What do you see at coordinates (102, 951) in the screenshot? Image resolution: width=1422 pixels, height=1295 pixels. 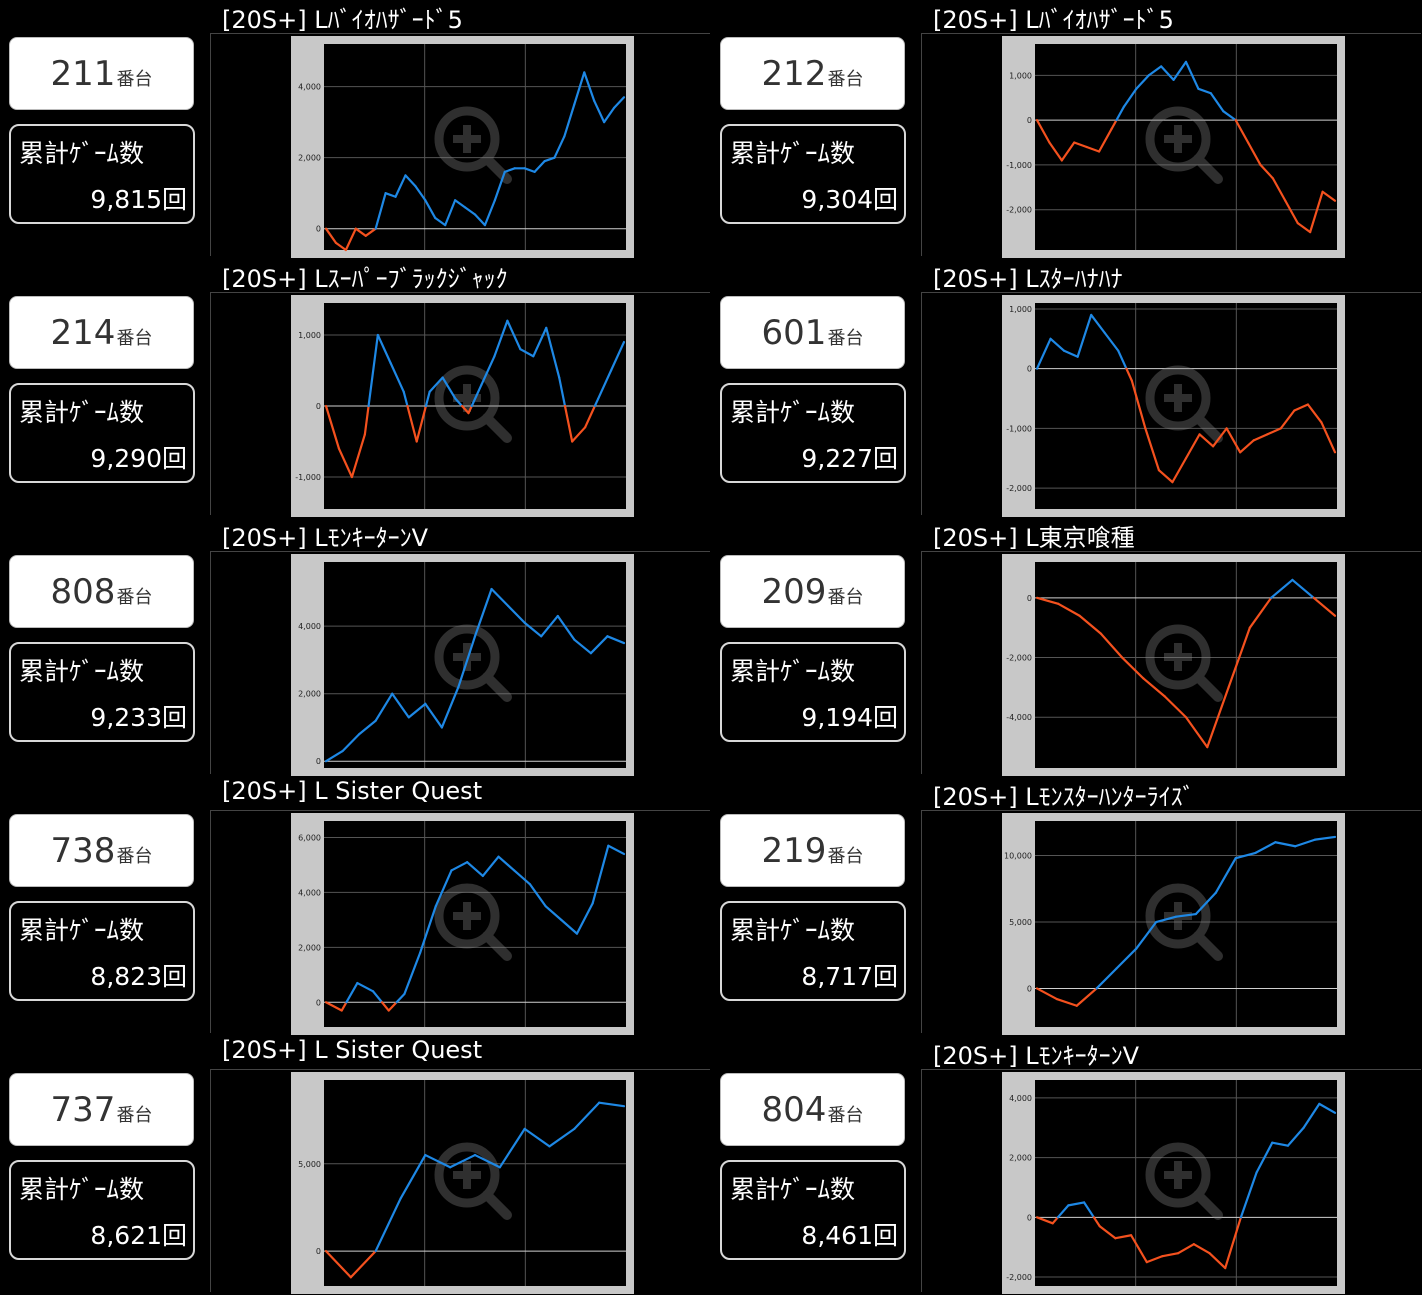 I see `total-games-box: 累計ｹﾞｰﾑ数 8,823回` at bounding box center [102, 951].